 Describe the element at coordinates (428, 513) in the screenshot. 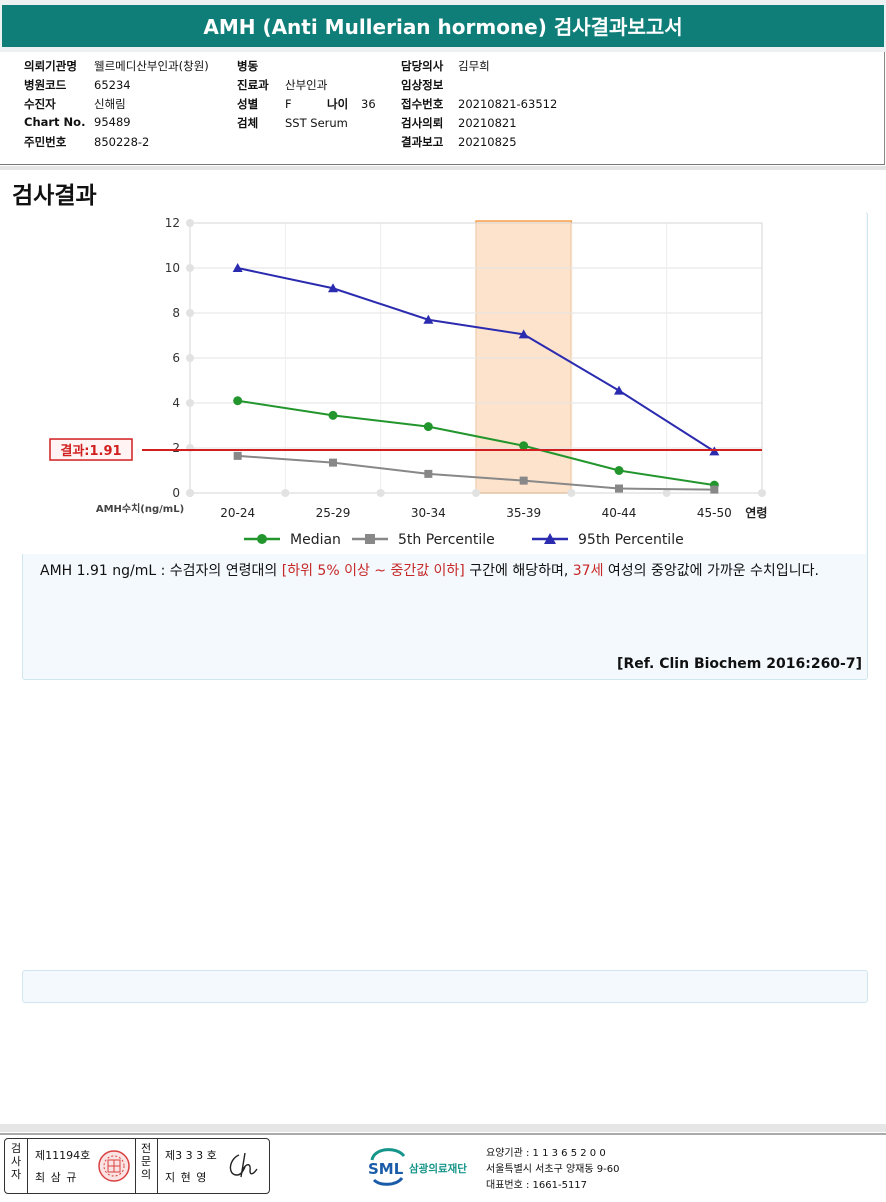

I see `x-tick-label: 30-34` at that location.